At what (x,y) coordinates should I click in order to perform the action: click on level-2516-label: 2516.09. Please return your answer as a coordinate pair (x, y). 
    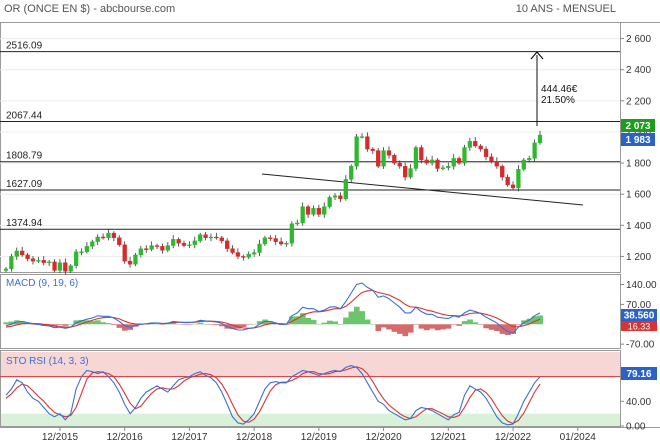
    Looking at the image, I should click on (24, 46).